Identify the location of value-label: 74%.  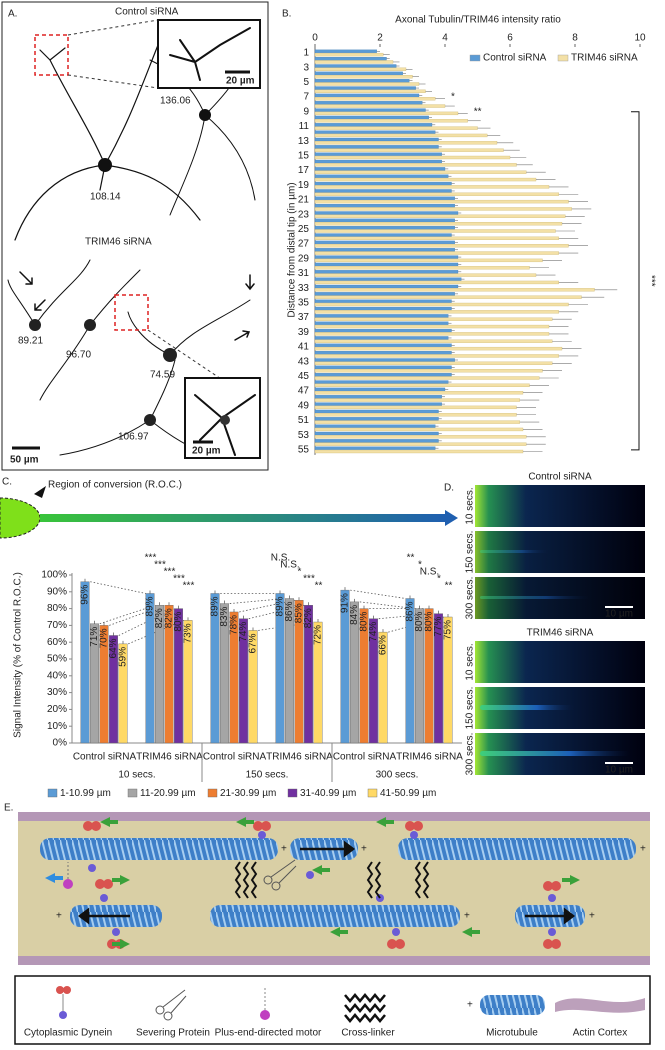
(373, 632).